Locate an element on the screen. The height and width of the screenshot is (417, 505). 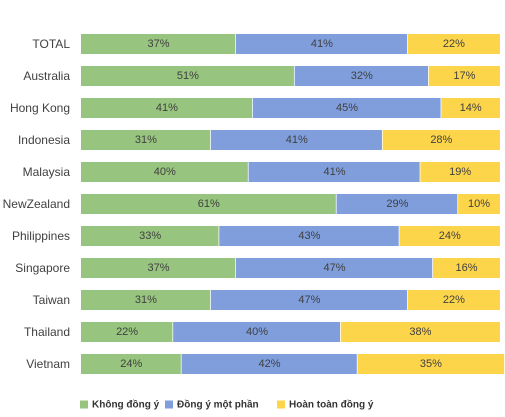
data-label-newzealand-series-2: 29% is located at coordinates (397, 204).